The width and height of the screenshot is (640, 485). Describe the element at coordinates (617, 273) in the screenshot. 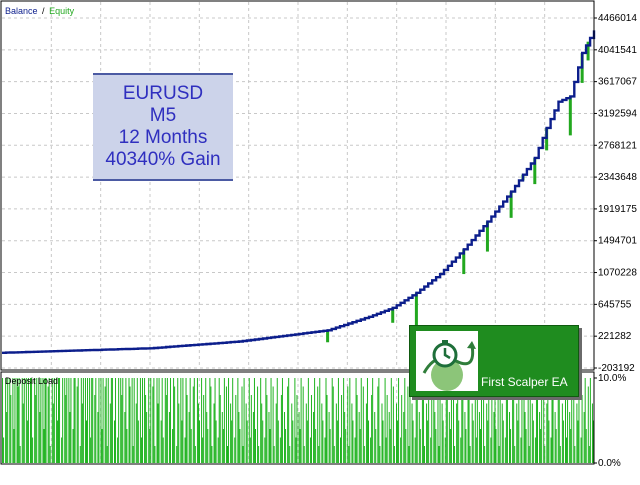

I see `y-tick-label: 1070228` at that location.